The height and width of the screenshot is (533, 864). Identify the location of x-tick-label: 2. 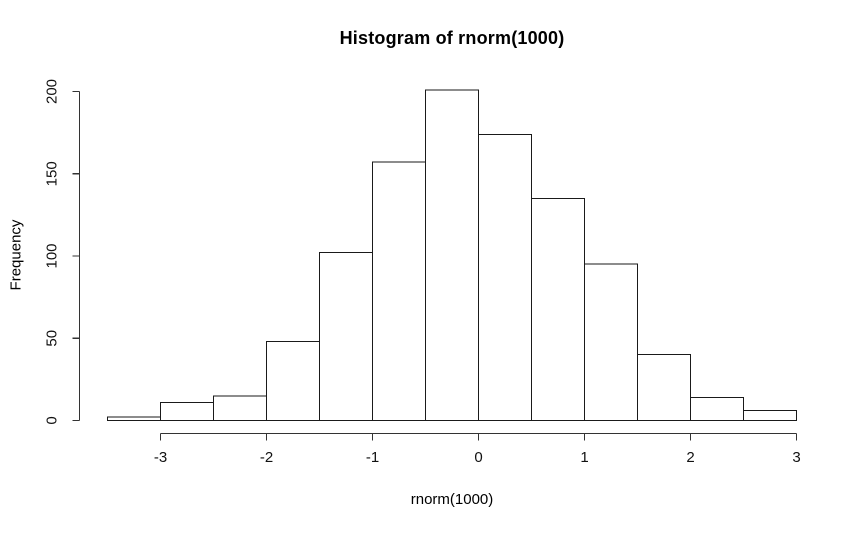
(690, 457).